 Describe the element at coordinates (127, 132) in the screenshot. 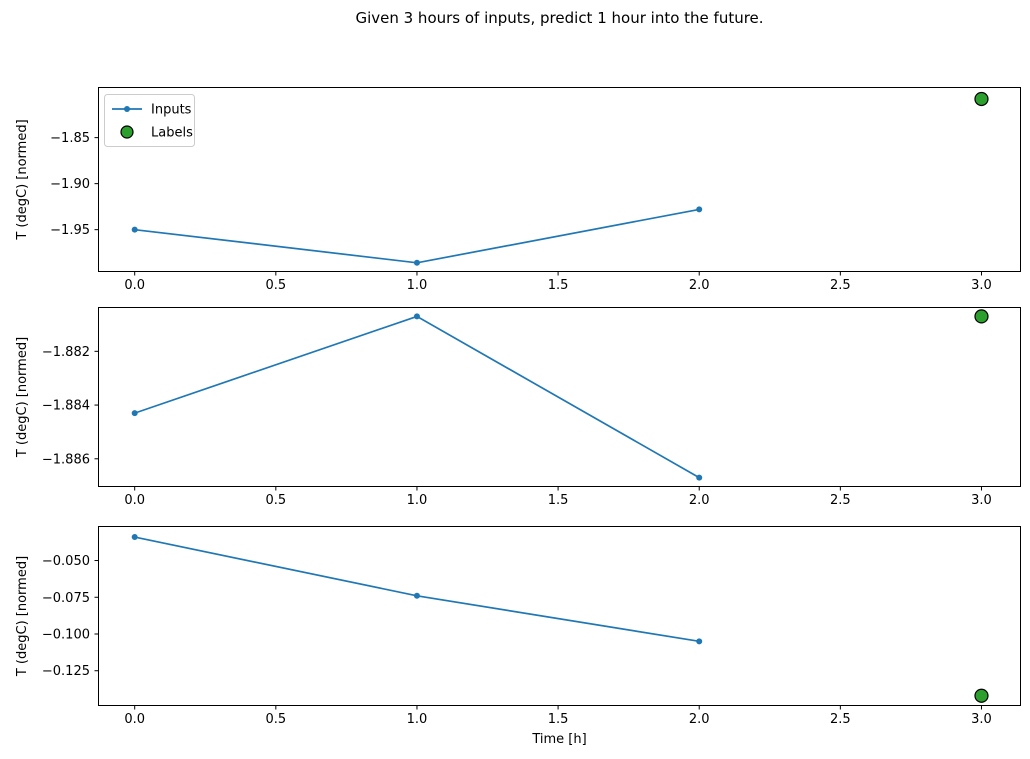

I see `legend-labels-marker-sample` at that location.